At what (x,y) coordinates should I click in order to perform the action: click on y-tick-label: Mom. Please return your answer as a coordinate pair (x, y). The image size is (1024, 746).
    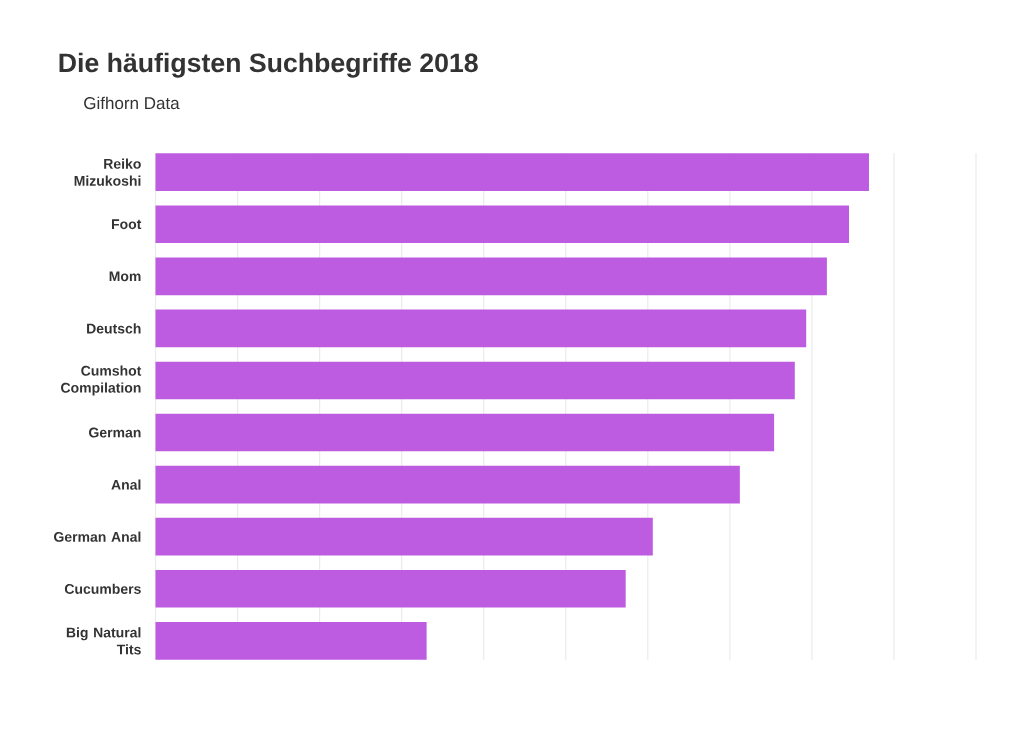
    Looking at the image, I should click on (125, 276).